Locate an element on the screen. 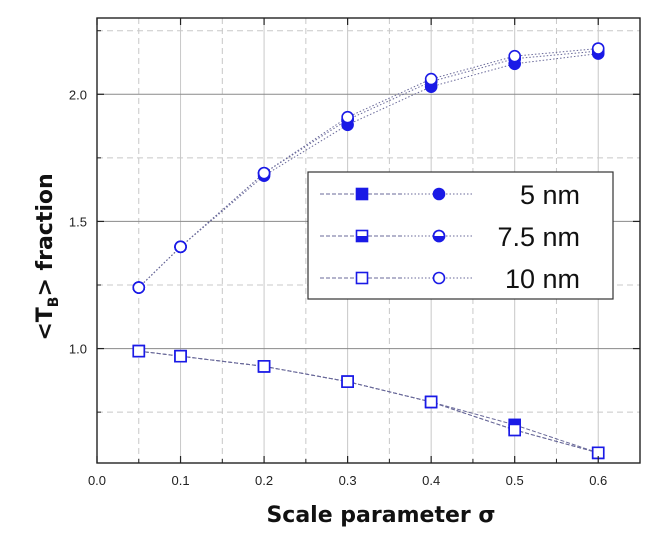 The height and width of the screenshot is (545, 655). x-tick-label: 0.3 is located at coordinates (348, 480).